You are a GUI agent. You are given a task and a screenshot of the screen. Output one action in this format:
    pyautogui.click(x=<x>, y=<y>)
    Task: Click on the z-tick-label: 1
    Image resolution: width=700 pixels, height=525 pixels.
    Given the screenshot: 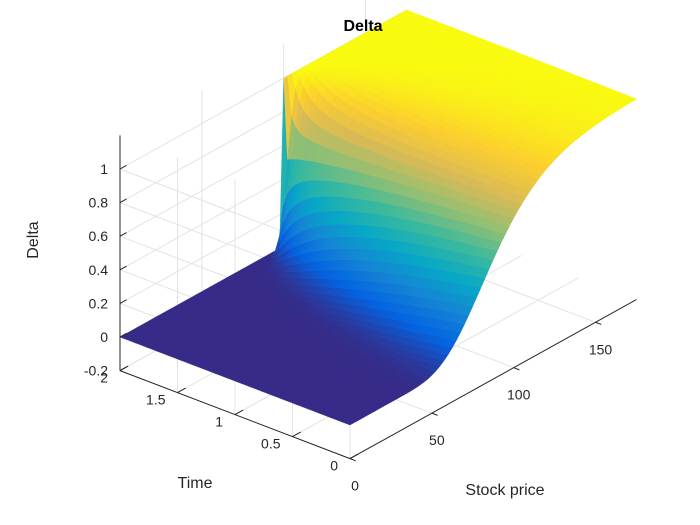 What is the action you would take?
    pyautogui.click(x=104, y=169)
    